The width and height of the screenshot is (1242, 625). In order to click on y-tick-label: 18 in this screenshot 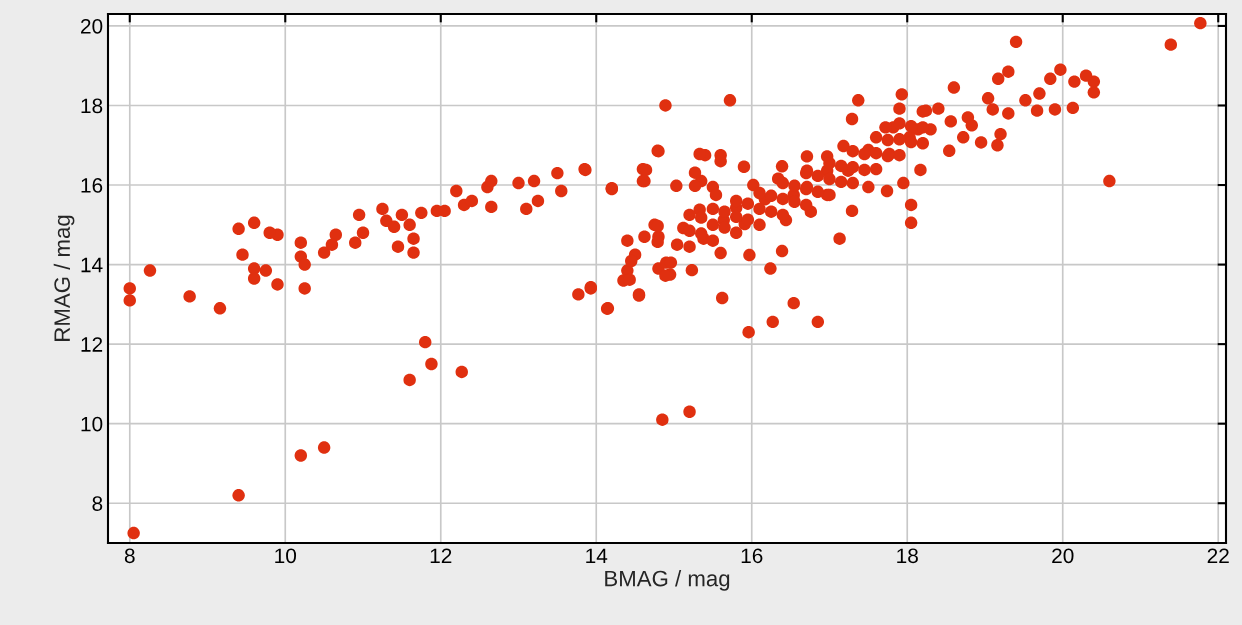, I will do `click(92, 106)`.